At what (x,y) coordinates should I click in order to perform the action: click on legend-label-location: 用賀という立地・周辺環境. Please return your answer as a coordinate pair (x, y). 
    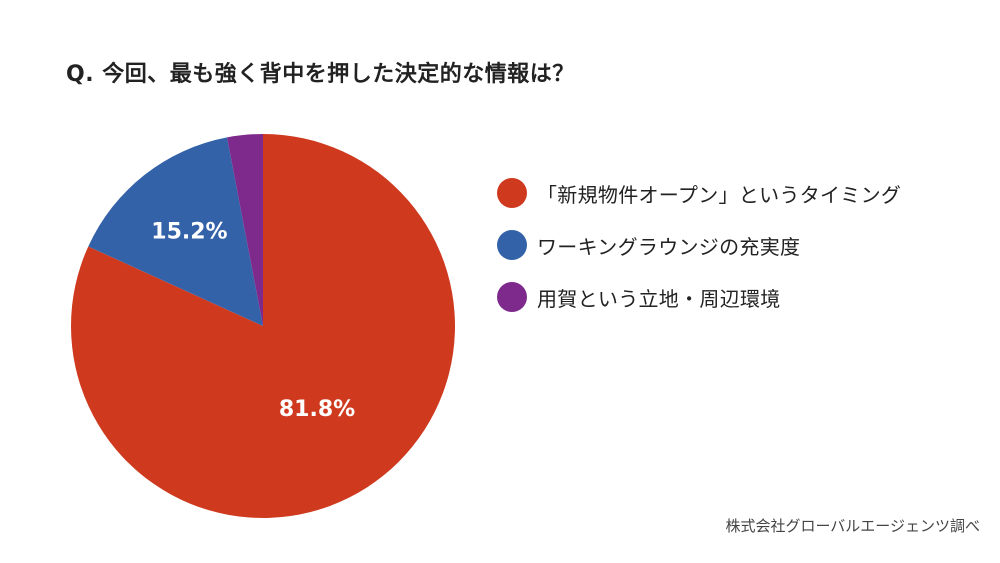
    Looking at the image, I should click on (659, 298).